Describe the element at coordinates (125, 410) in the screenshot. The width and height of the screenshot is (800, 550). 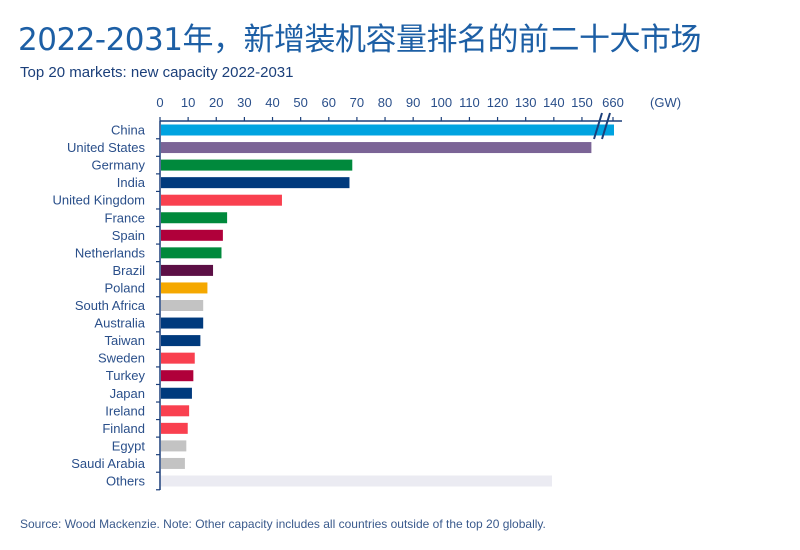
I see `category-label: Ireland` at that location.